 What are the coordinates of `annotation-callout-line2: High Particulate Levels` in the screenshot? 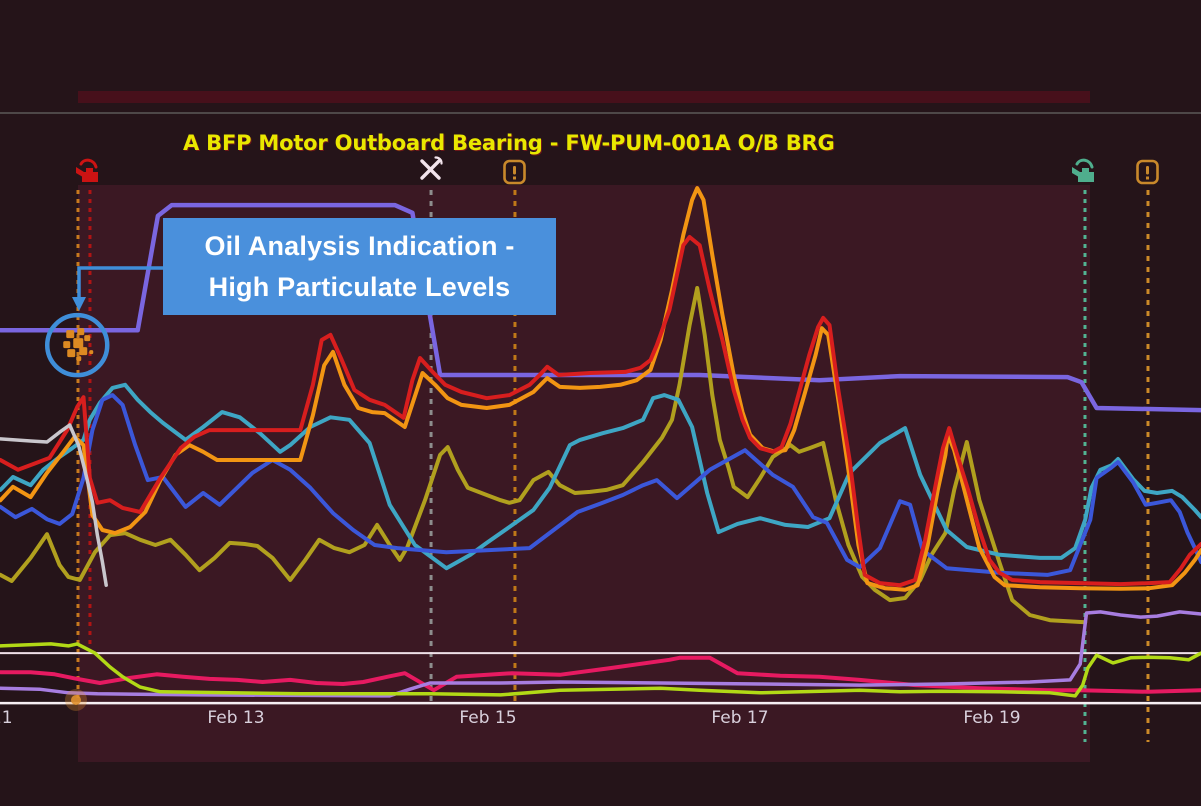 It's located at (359, 286).